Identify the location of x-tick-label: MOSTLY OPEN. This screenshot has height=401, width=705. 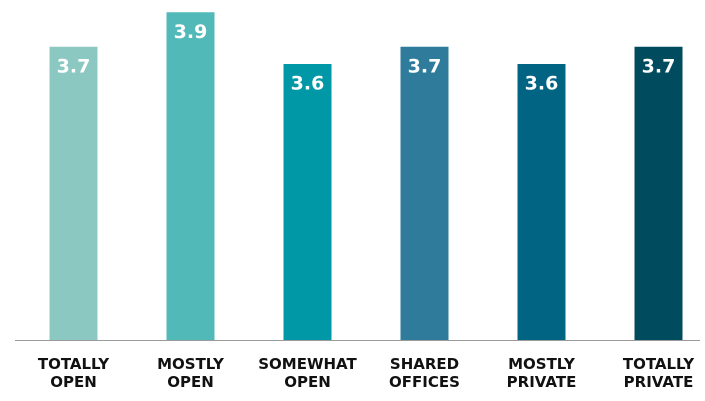
(191, 373).